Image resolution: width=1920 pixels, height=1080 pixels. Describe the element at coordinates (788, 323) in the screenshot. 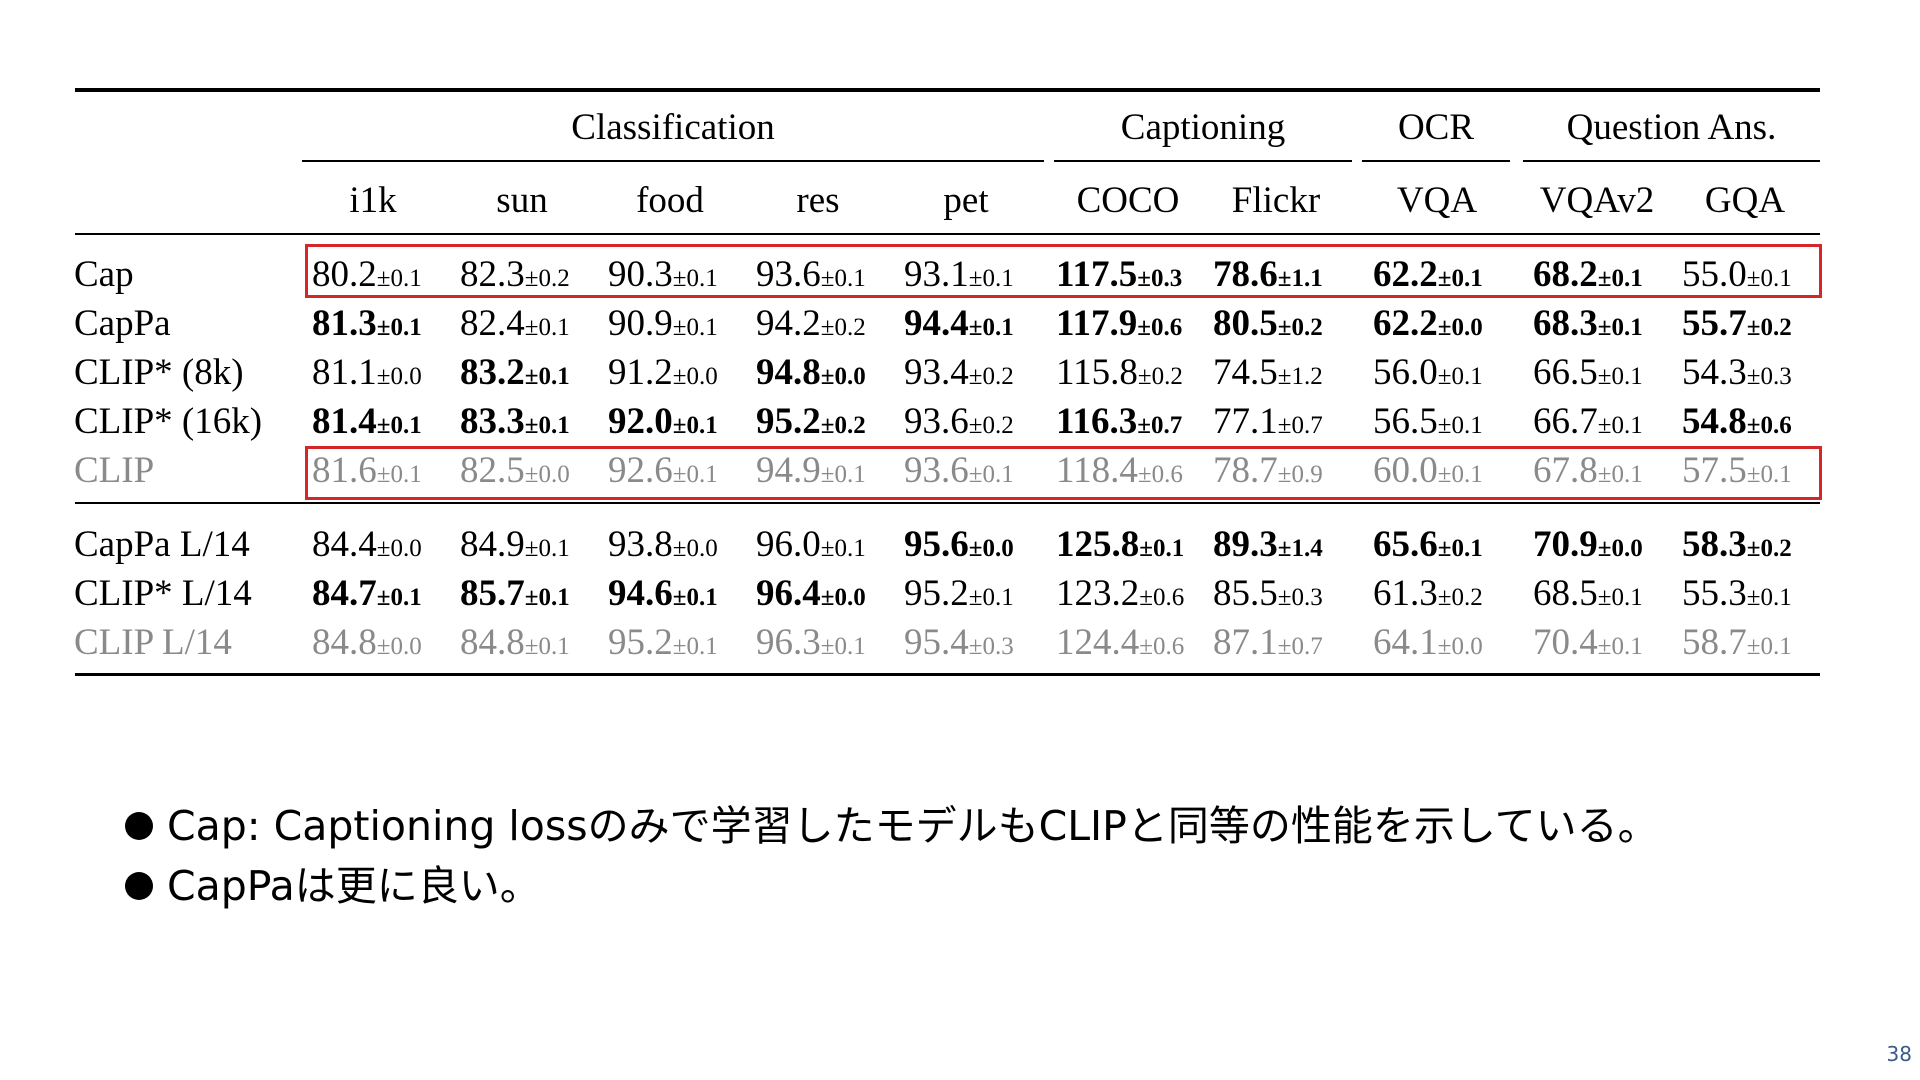

I see `cell-value: 94.2` at that location.